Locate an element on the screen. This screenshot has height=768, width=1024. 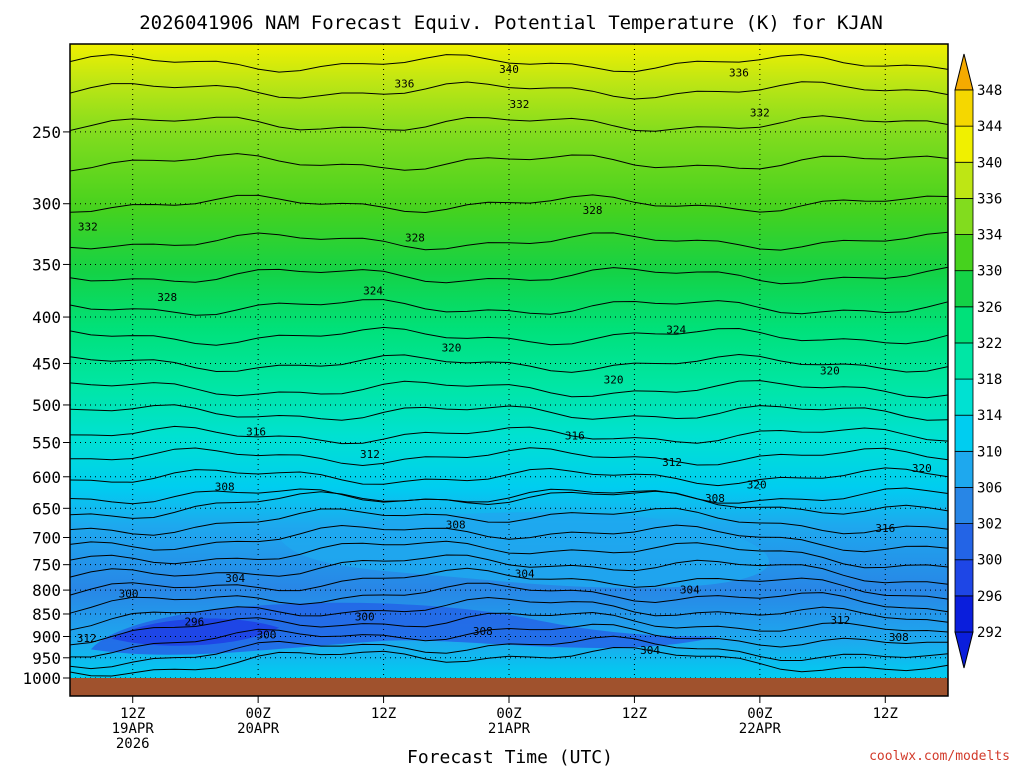
colorbar-min-arrow is located at coordinates (964, 650).